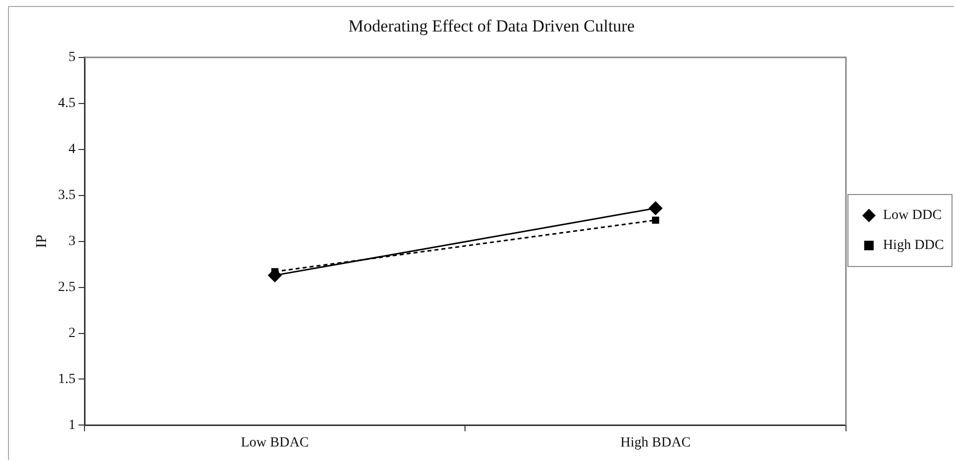 The width and height of the screenshot is (955, 461). Describe the element at coordinates (72, 333) in the screenshot. I see `y-tick-label: 2` at that location.